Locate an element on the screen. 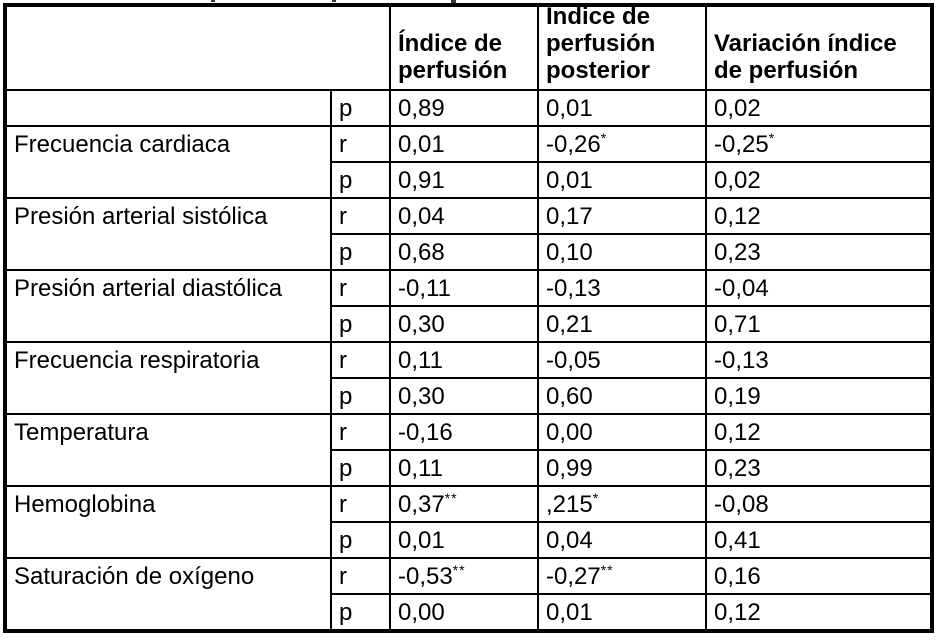 The height and width of the screenshot is (644, 939). value-cell: 0,99 is located at coordinates (621, 467).